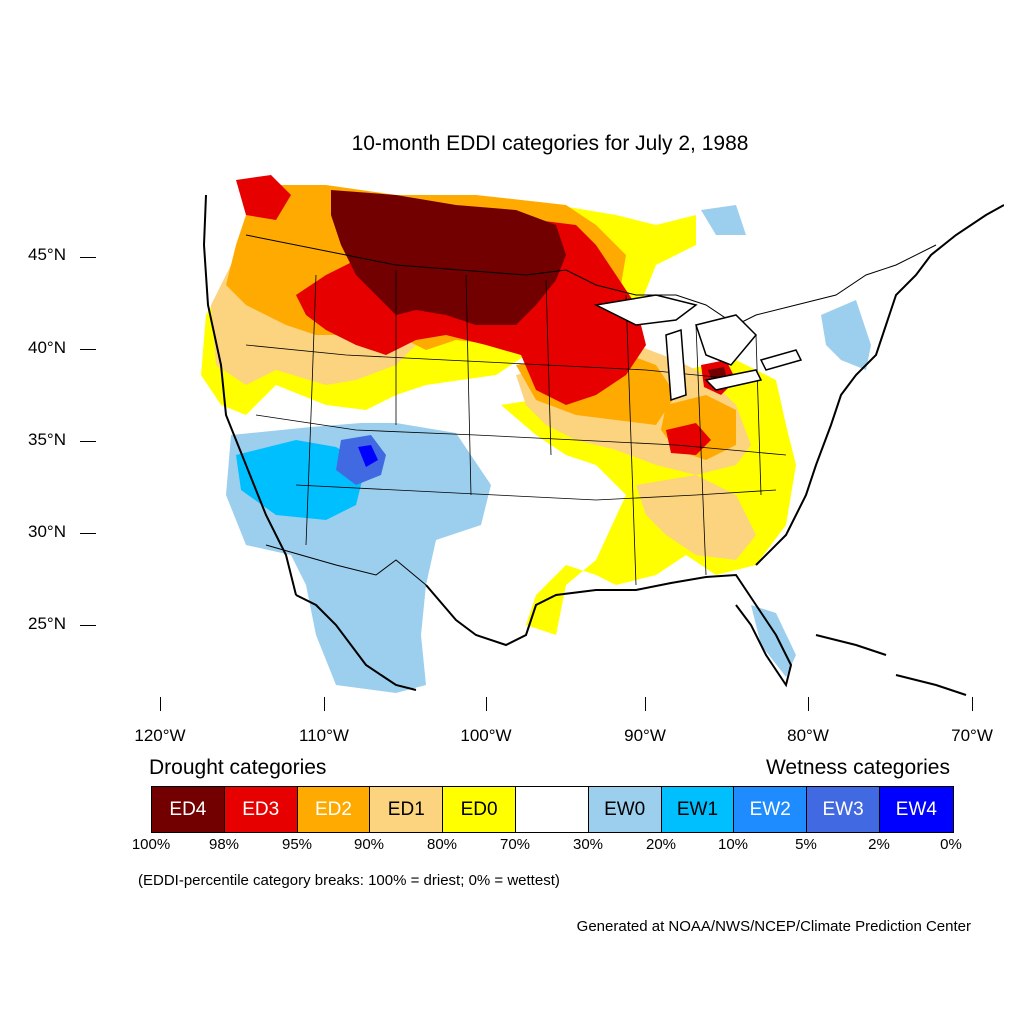 The image size is (1024, 1024). I want to click on legend-box-ed2: ED2, so click(334, 809).